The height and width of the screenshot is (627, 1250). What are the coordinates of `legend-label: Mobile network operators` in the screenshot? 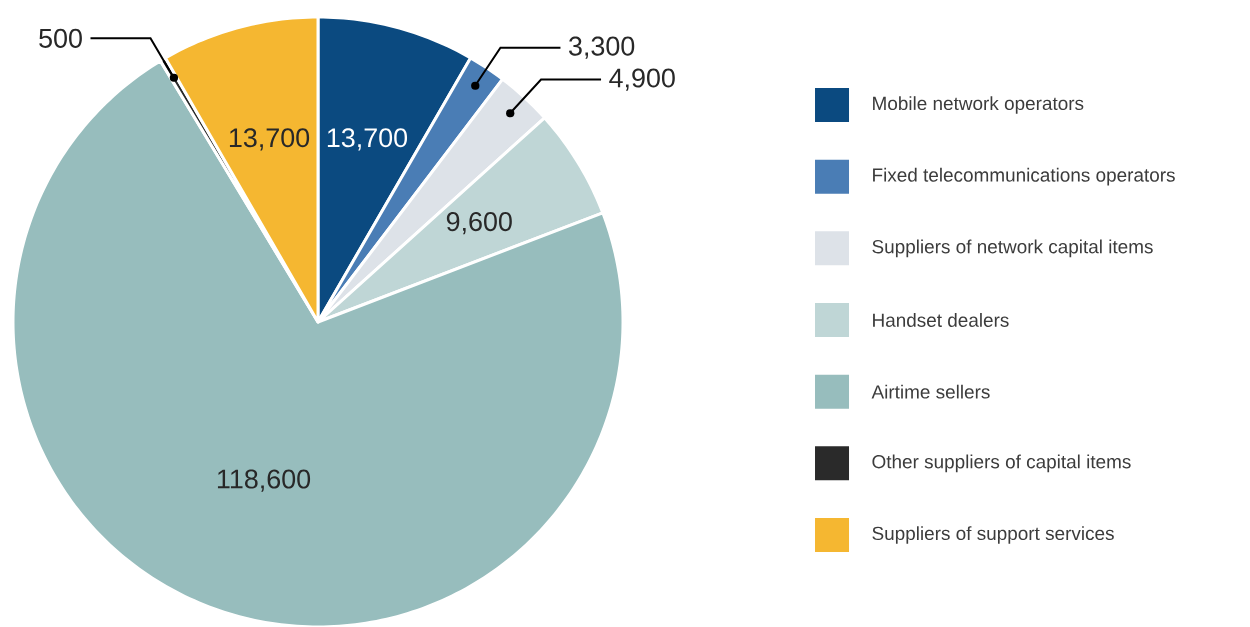 It's located at (978, 105).